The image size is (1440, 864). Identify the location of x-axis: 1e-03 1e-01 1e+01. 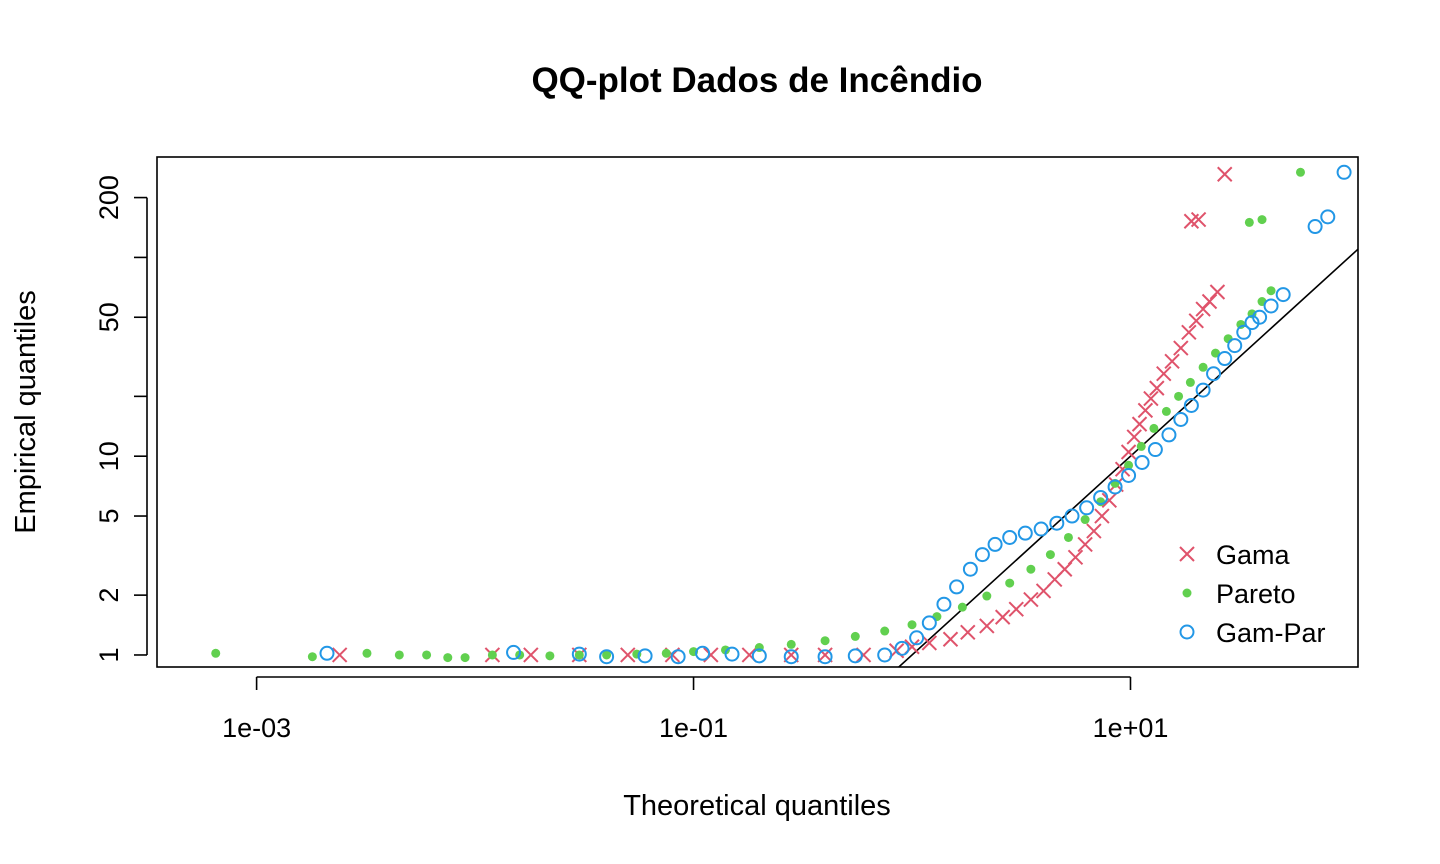
(695, 709).